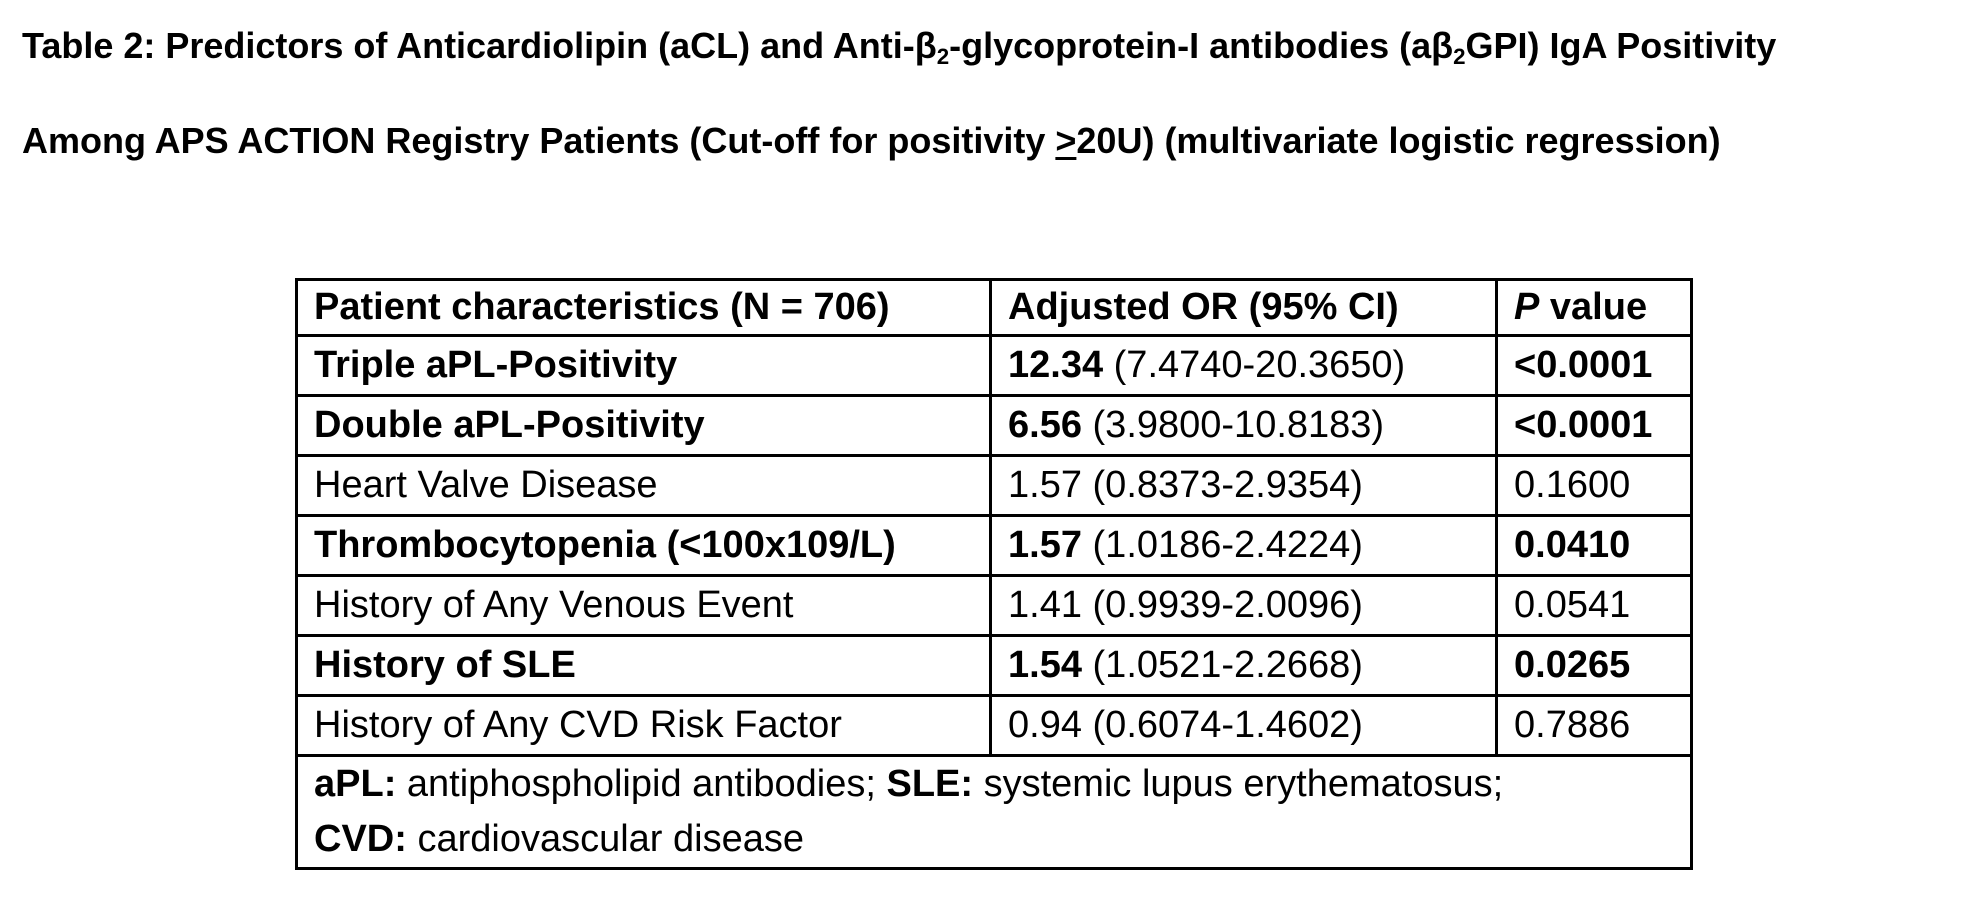 Image resolution: width=1988 pixels, height=905 pixels. Describe the element at coordinates (1243, 307) in the screenshot. I see `header-adjusted-or: Adjusted OR (95% CI)` at that location.